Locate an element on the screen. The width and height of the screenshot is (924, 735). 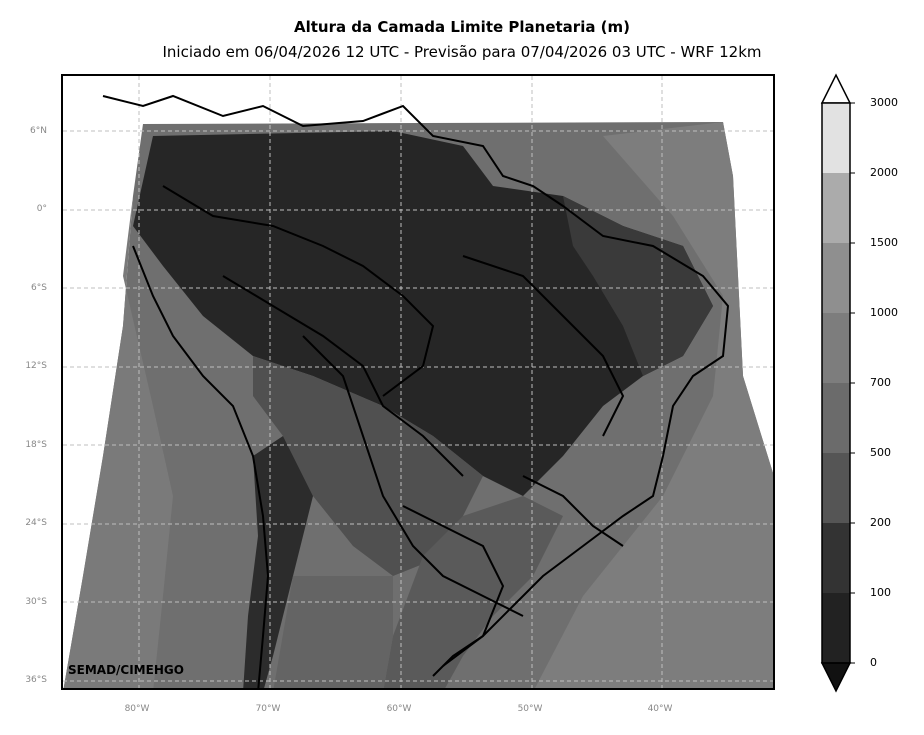
lat-label-18s: 18°S is located at coordinates (36, 445).